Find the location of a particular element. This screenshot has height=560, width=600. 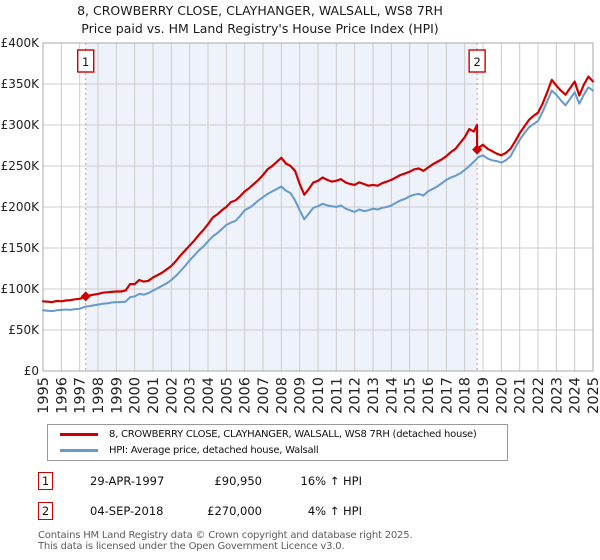

svg-text: £50K is located at coordinates (24, 330).